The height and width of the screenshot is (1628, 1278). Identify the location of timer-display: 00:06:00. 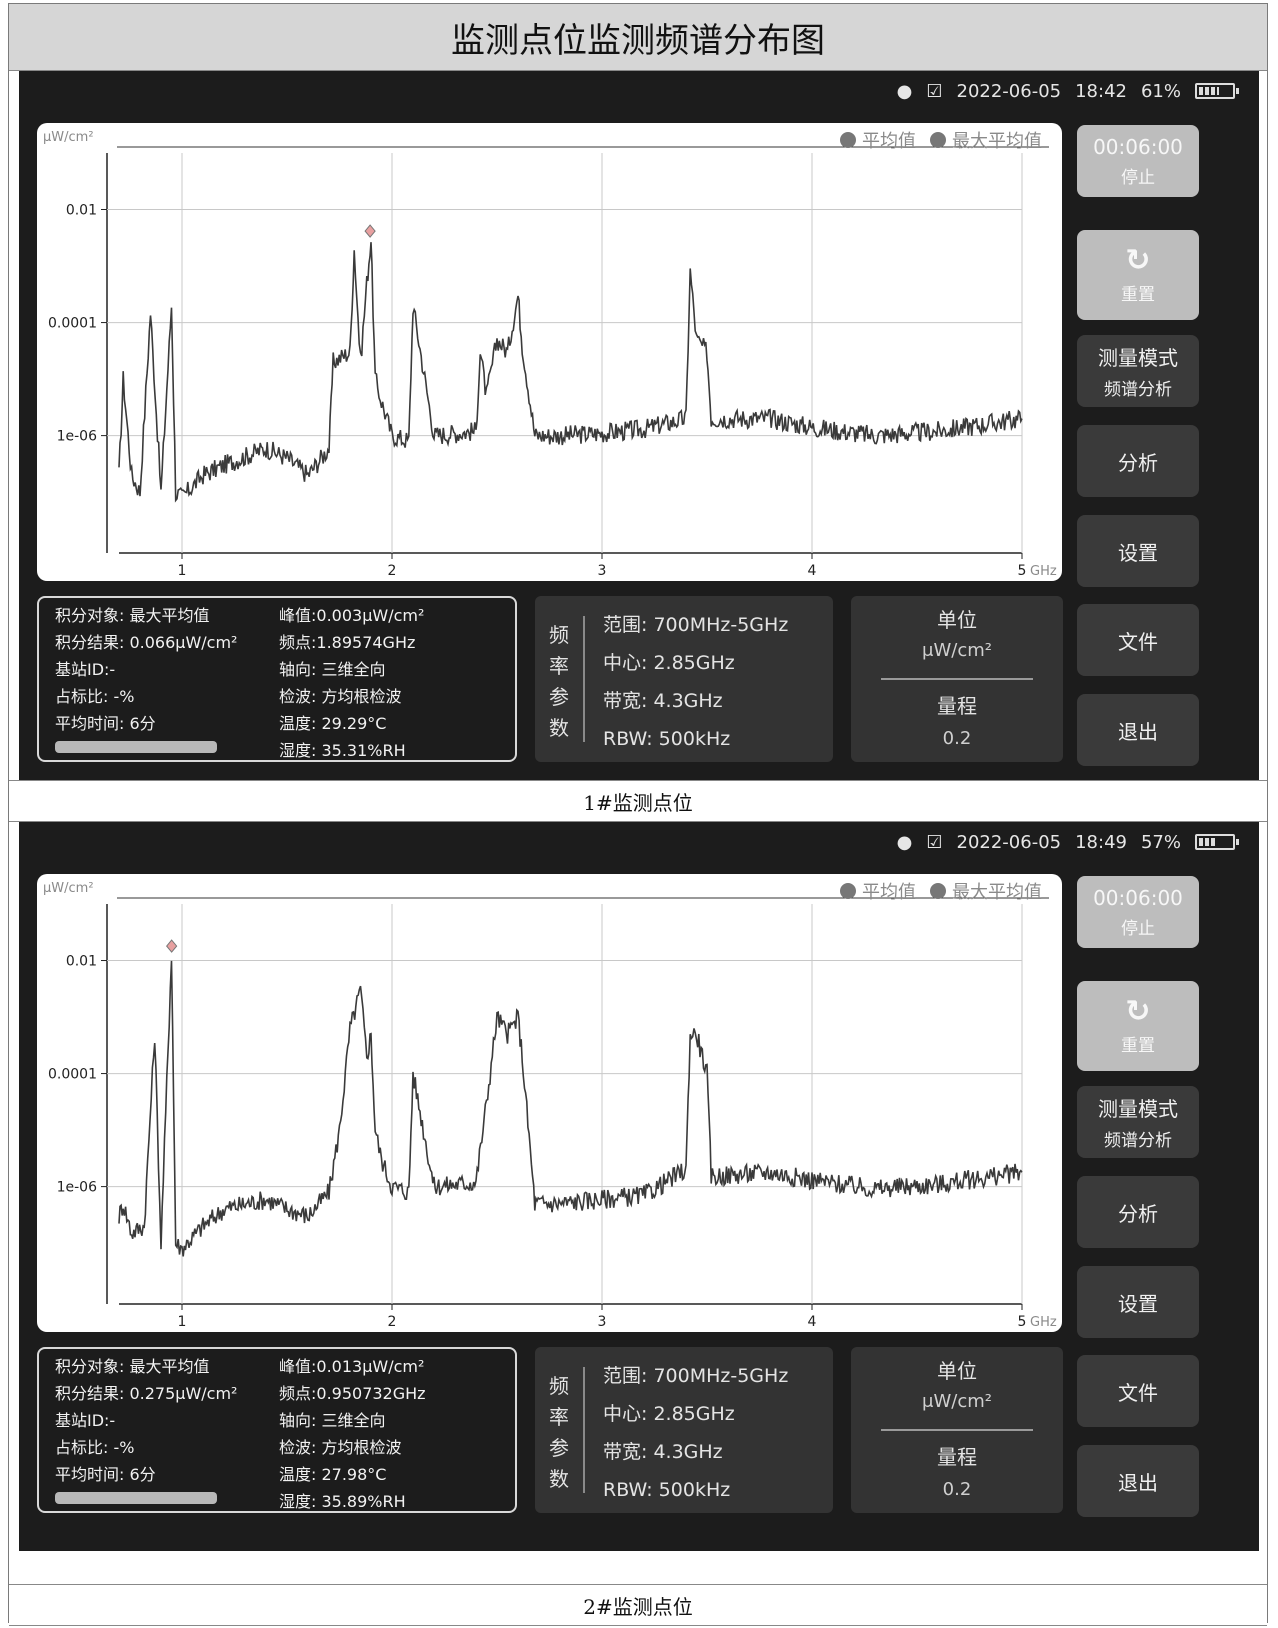
(1138, 146).